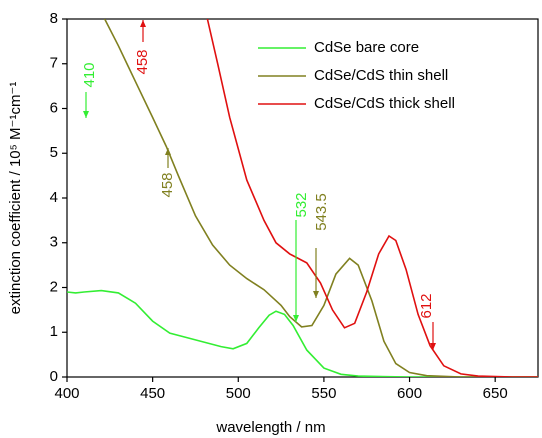  Describe the element at coordinates (54, 152) in the screenshot. I see `y-tick-label: 5` at that location.